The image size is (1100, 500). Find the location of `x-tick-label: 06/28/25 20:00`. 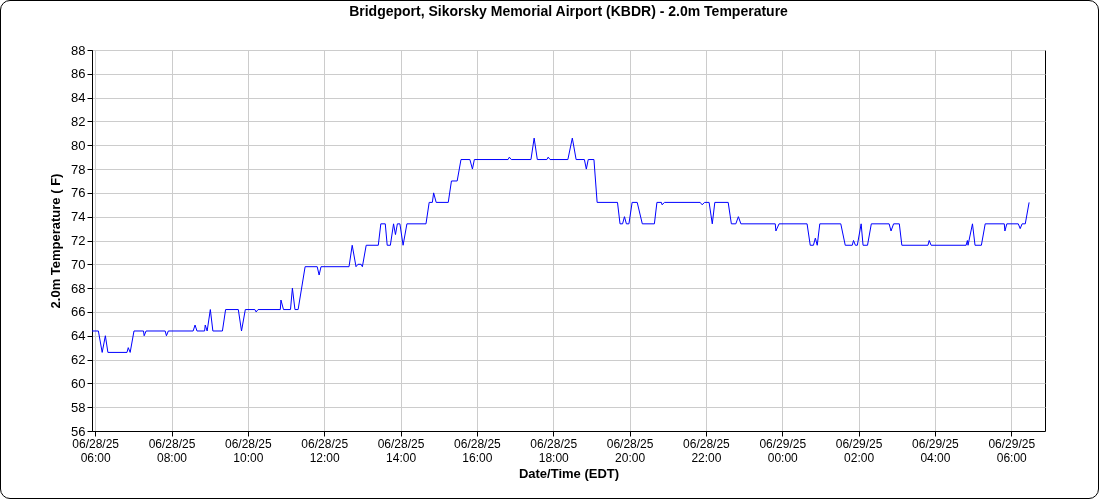

x-tick-label: 06/28/25 20:00 is located at coordinates (630, 450).